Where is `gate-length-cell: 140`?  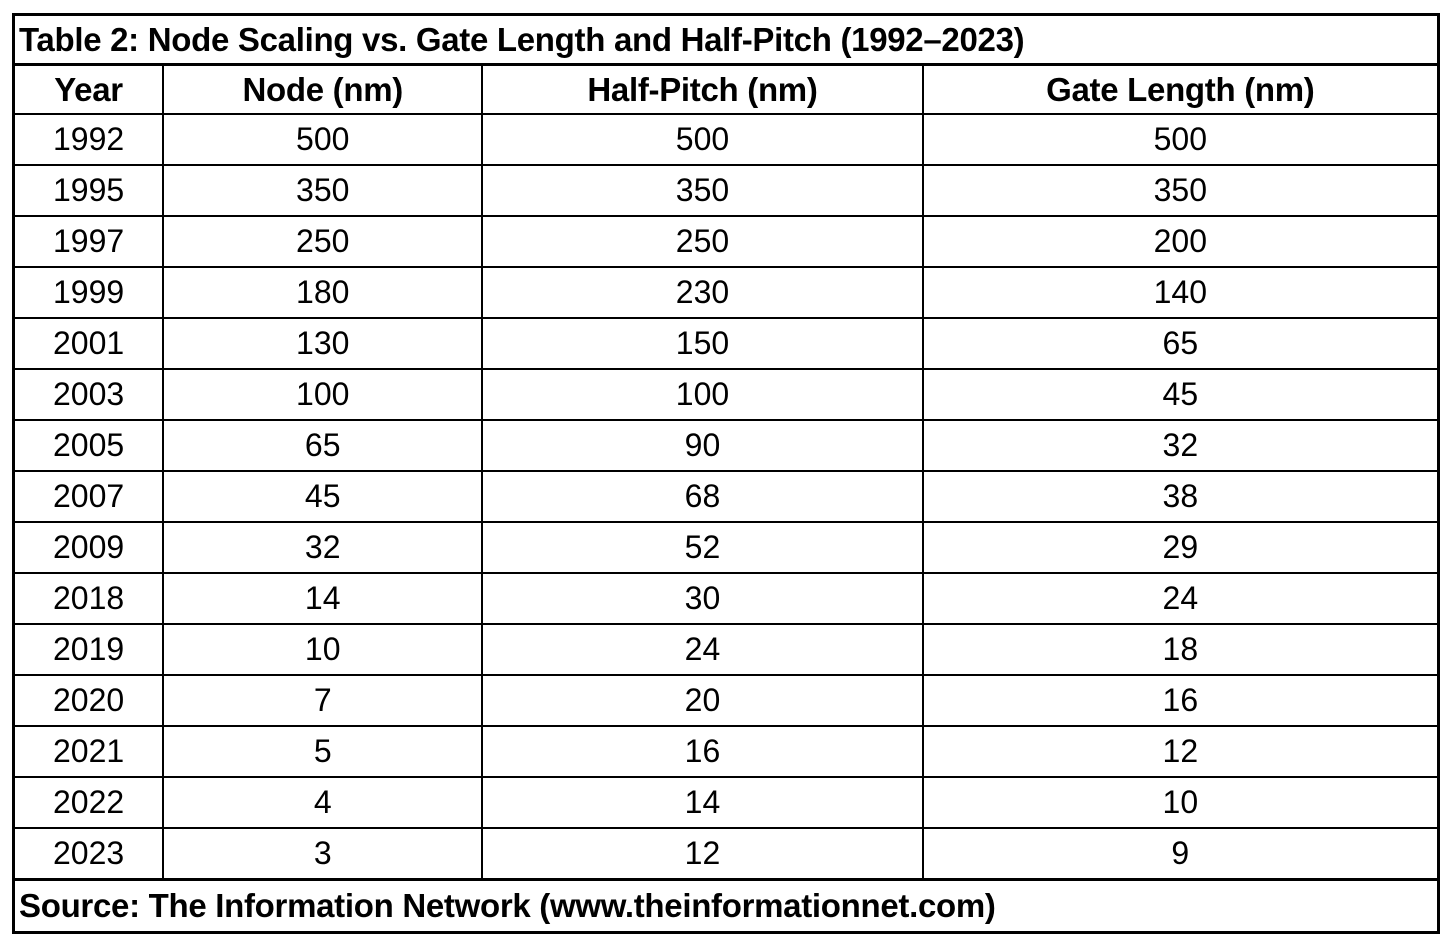 gate-length-cell: 140 is located at coordinates (1180, 292).